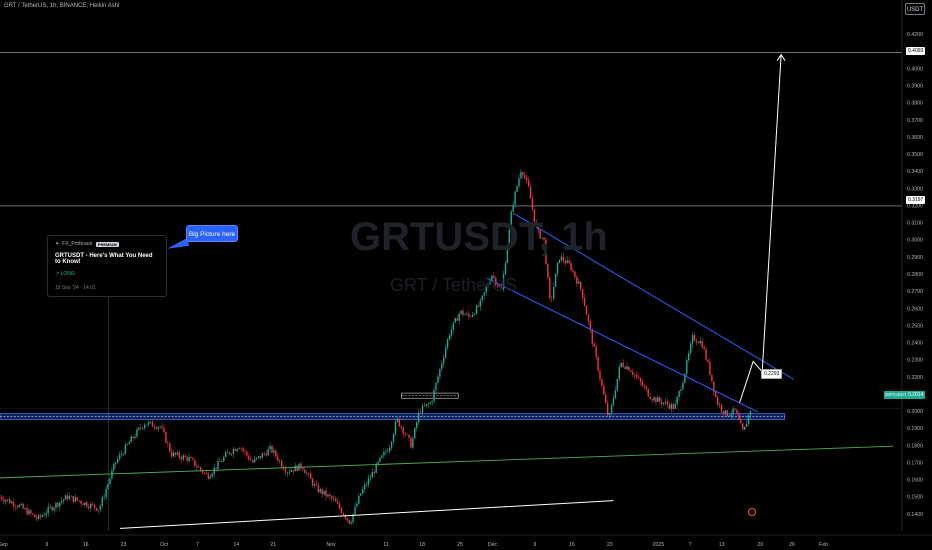  What do you see at coordinates (86, 545) in the screenshot?
I see `time-tick-label: 16` at bounding box center [86, 545].